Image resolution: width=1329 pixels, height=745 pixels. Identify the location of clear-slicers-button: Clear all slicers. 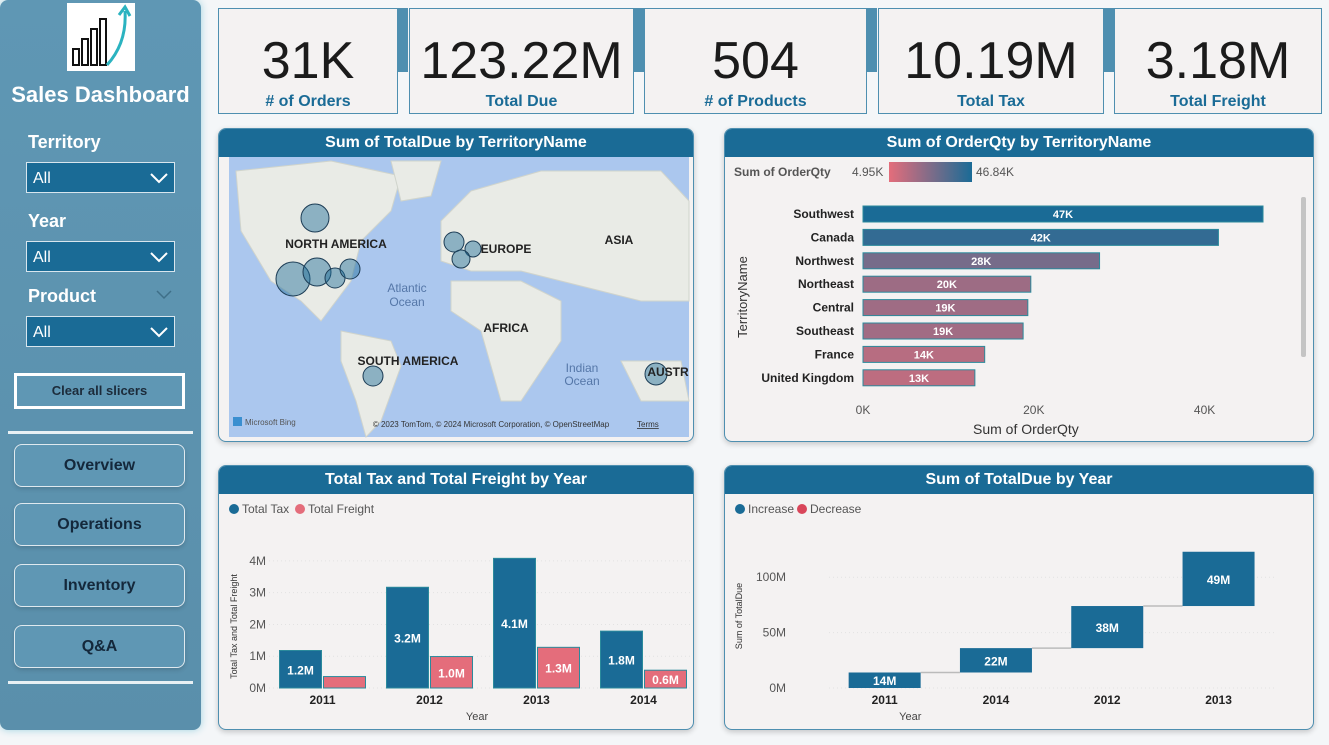
(99, 391).